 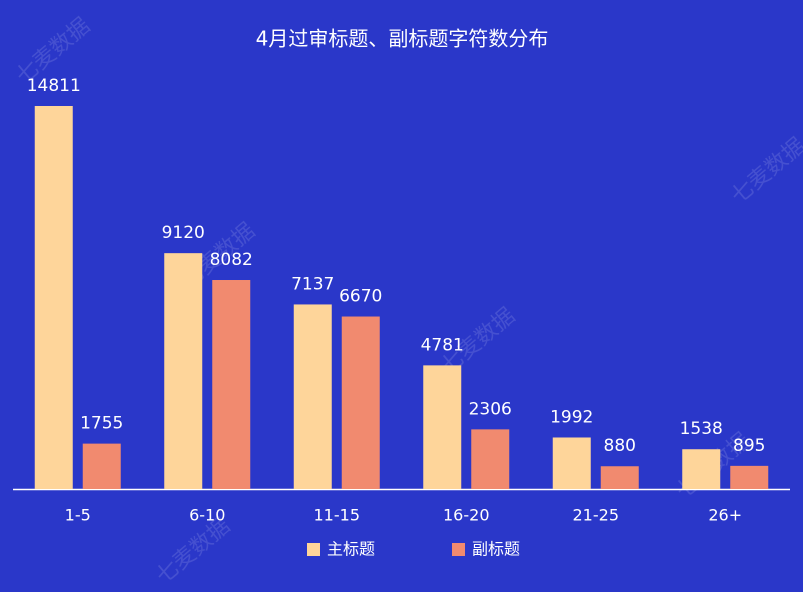 What do you see at coordinates (496, 549) in the screenshot?
I see `legend-label: 副标题` at bounding box center [496, 549].